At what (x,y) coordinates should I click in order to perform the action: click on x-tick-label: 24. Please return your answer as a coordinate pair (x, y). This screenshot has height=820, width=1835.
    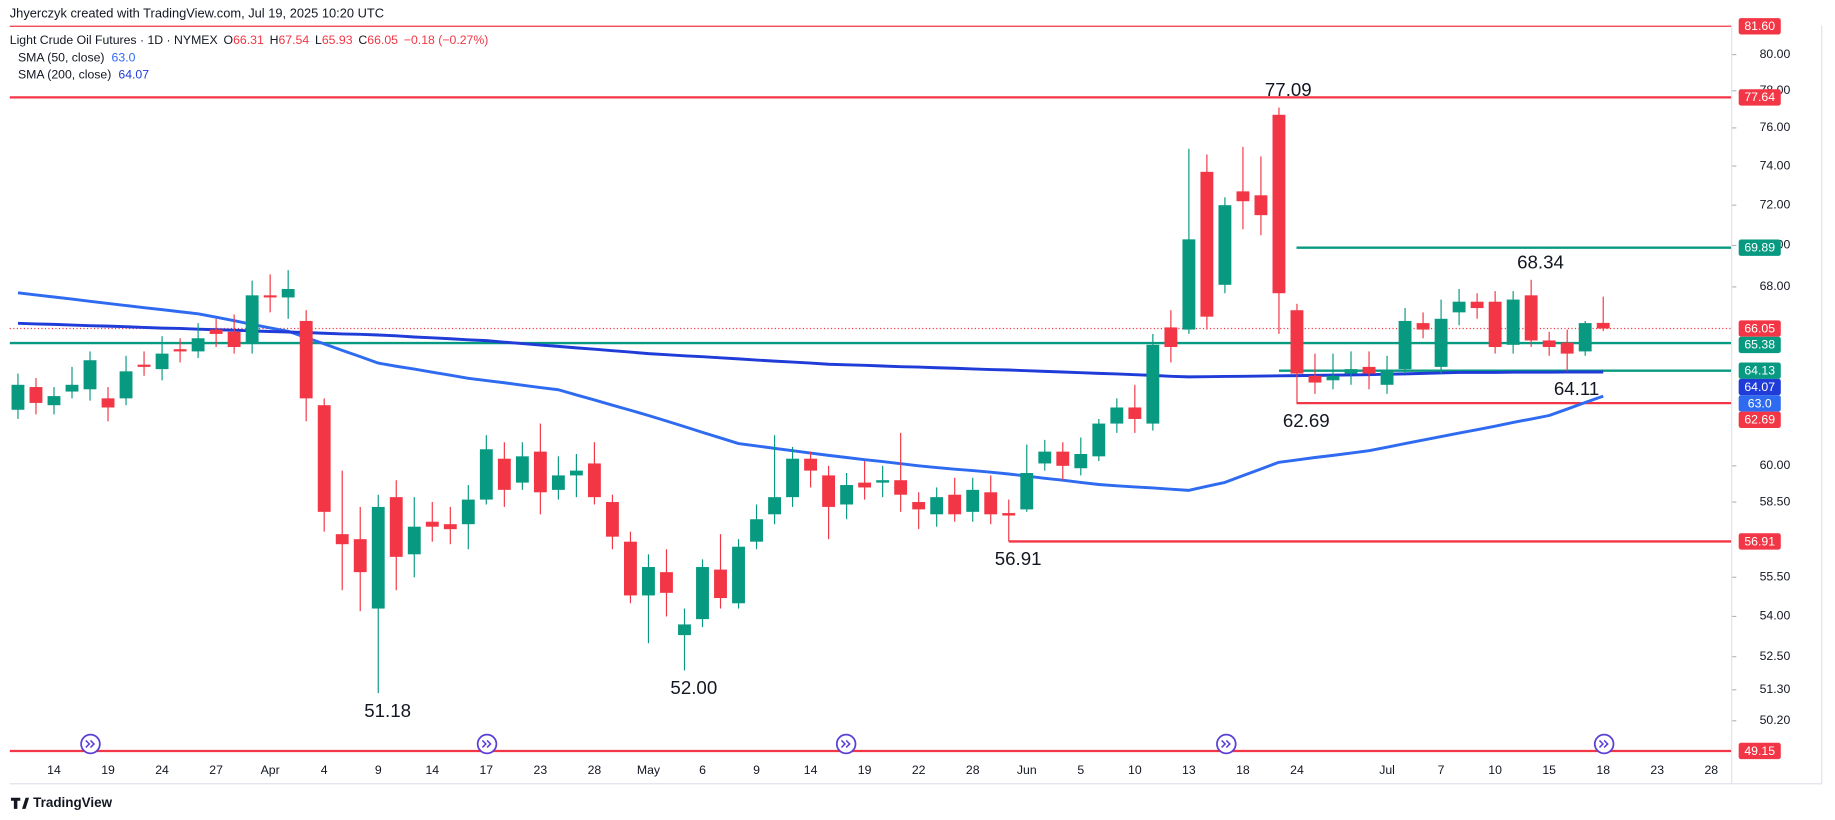
    Looking at the image, I should click on (1297, 770).